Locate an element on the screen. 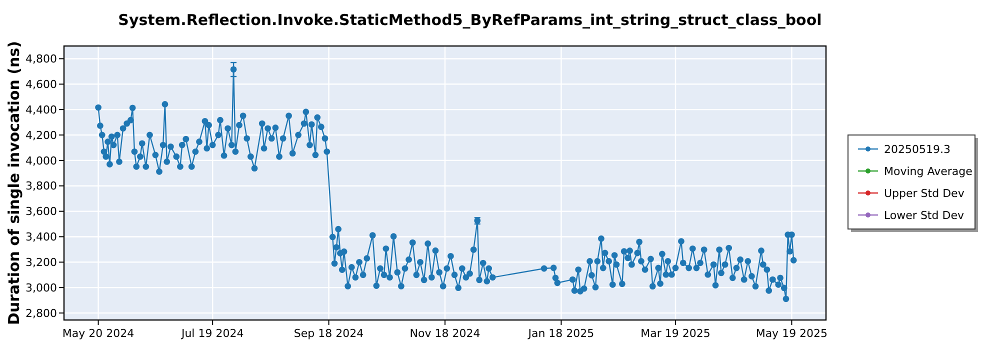 This screenshot has width=1000, height=350. x-tick-label: Jul 19 2024 is located at coordinates (212, 333).